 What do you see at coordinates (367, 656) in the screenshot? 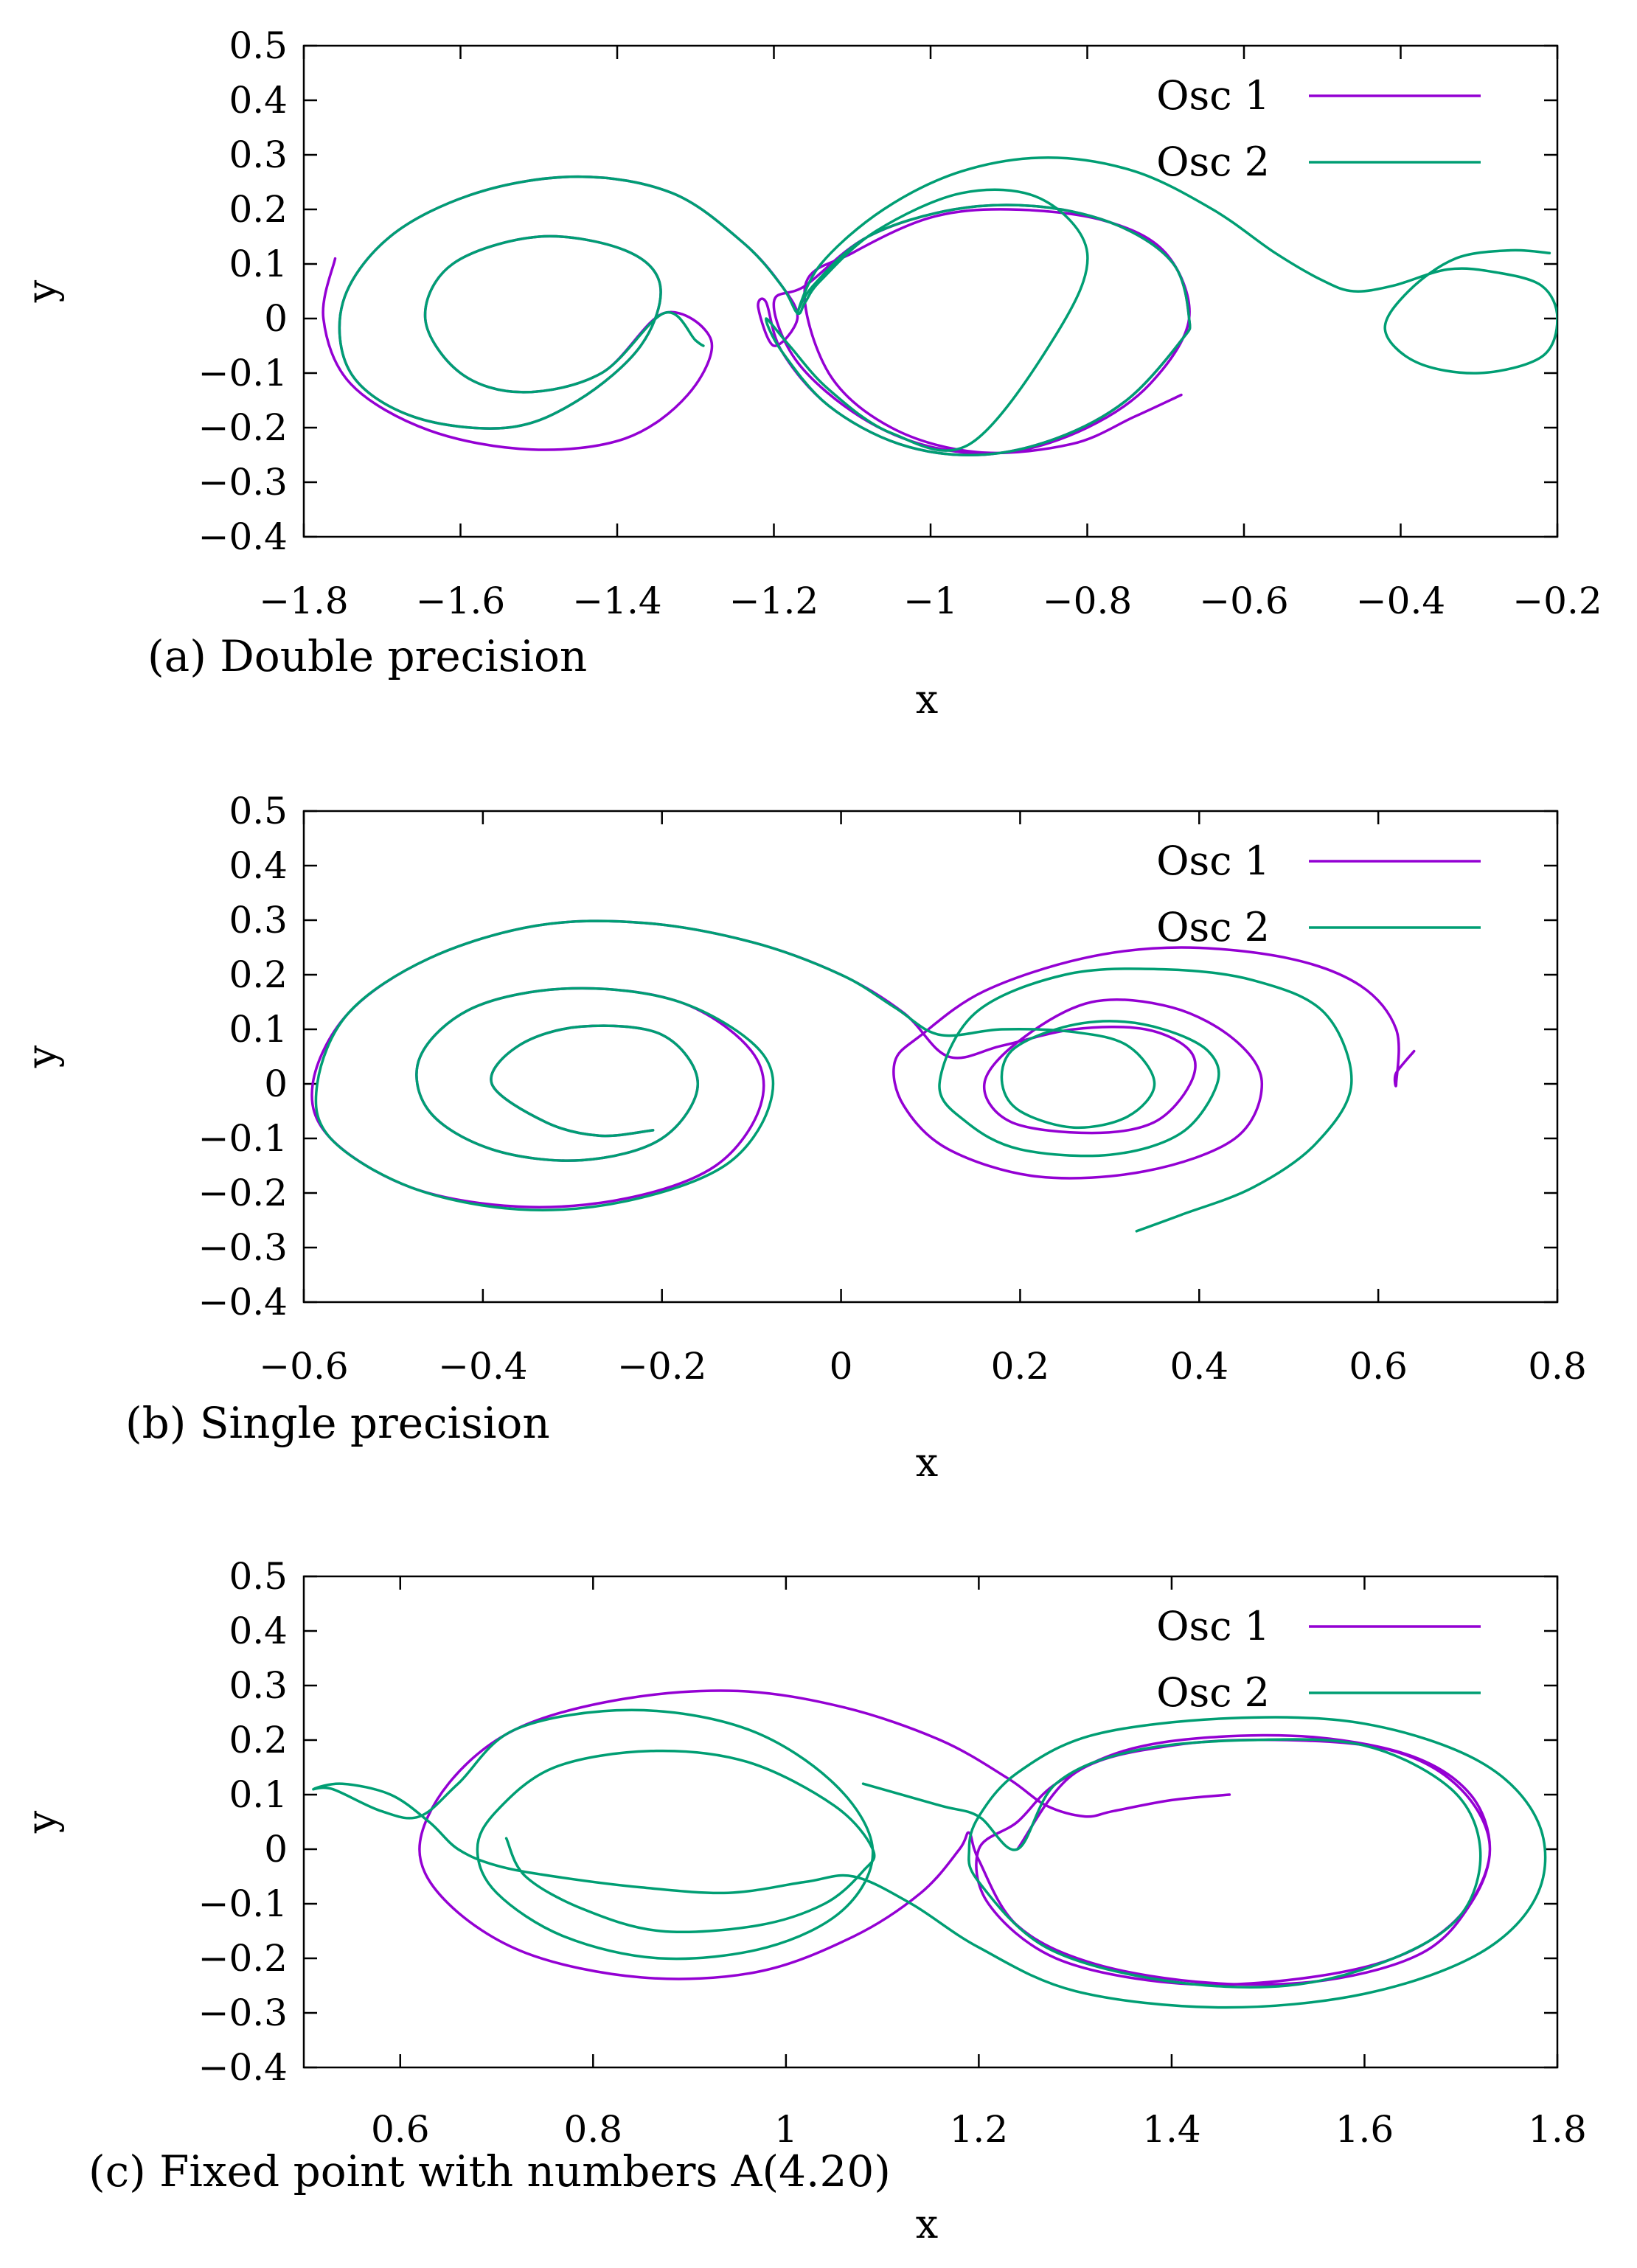
I see `caption-a: (a) Double precision` at bounding box center [367, 656].